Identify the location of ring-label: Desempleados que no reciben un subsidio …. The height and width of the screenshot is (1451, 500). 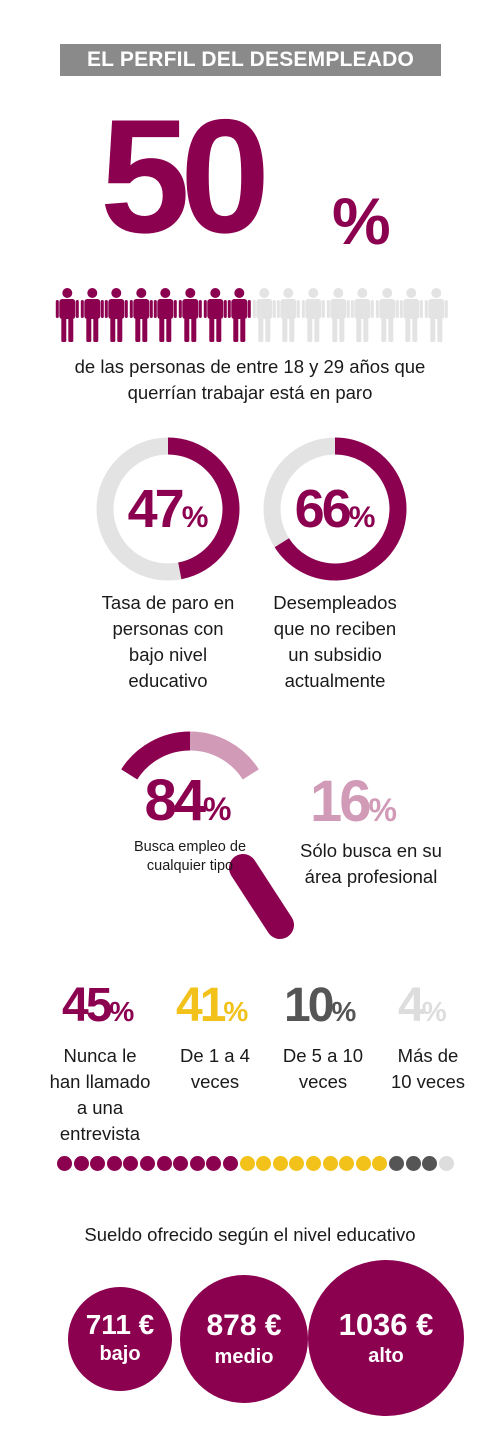
(335, 641).